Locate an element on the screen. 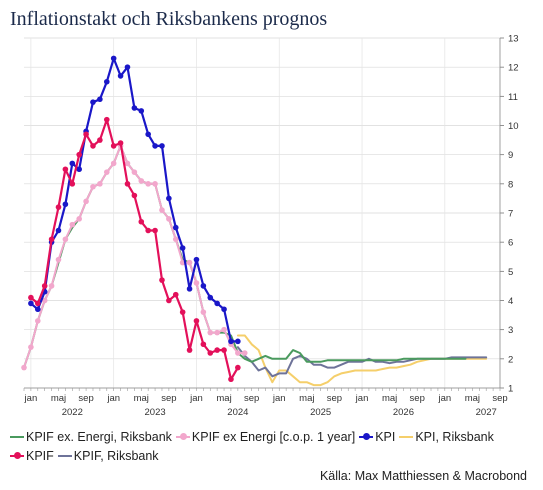 This screenshot has width=543, height=490. legend-label: KPIF ex. Energi, Riksbank is located at coordinates (99, 437).